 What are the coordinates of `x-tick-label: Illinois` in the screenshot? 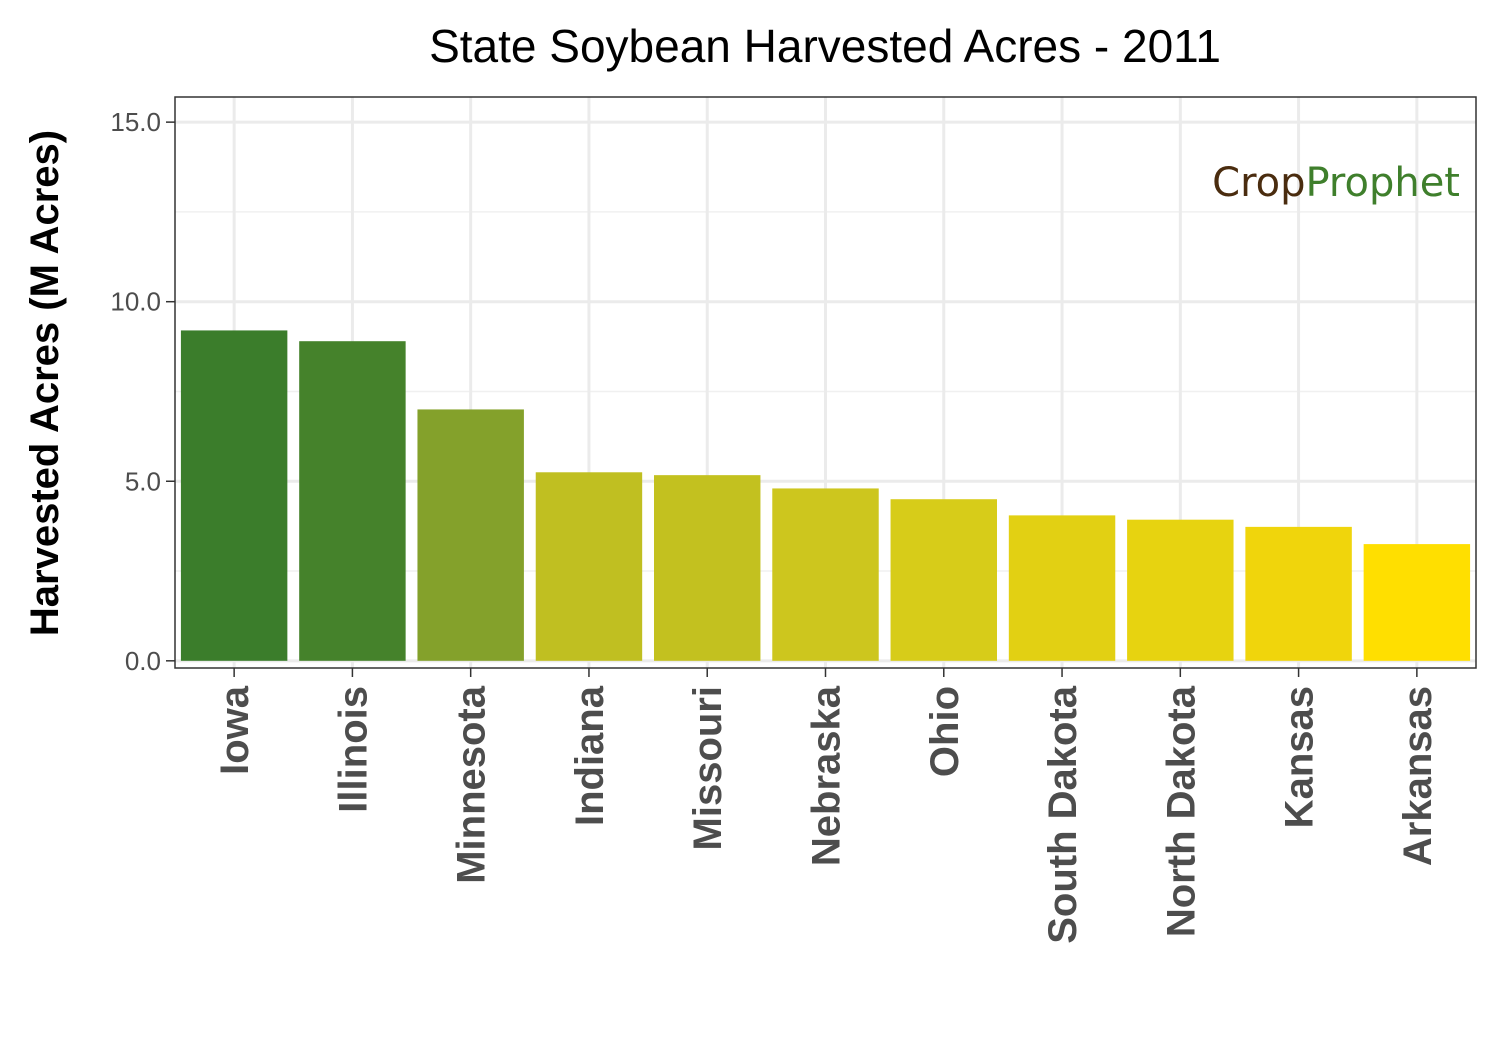 It's located at (353, 749).